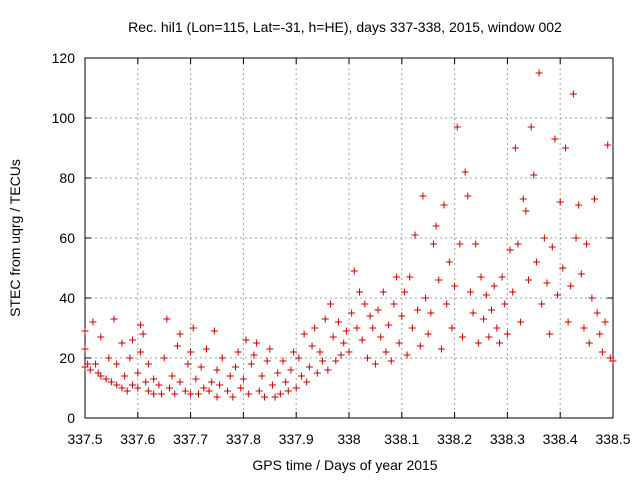 The width and height of the screenshot is (640, 480). What do you see at coordinates (401, 439) in the screenshot?
I see `x-tick-label: 338.1` at bounding box center [401, 439].